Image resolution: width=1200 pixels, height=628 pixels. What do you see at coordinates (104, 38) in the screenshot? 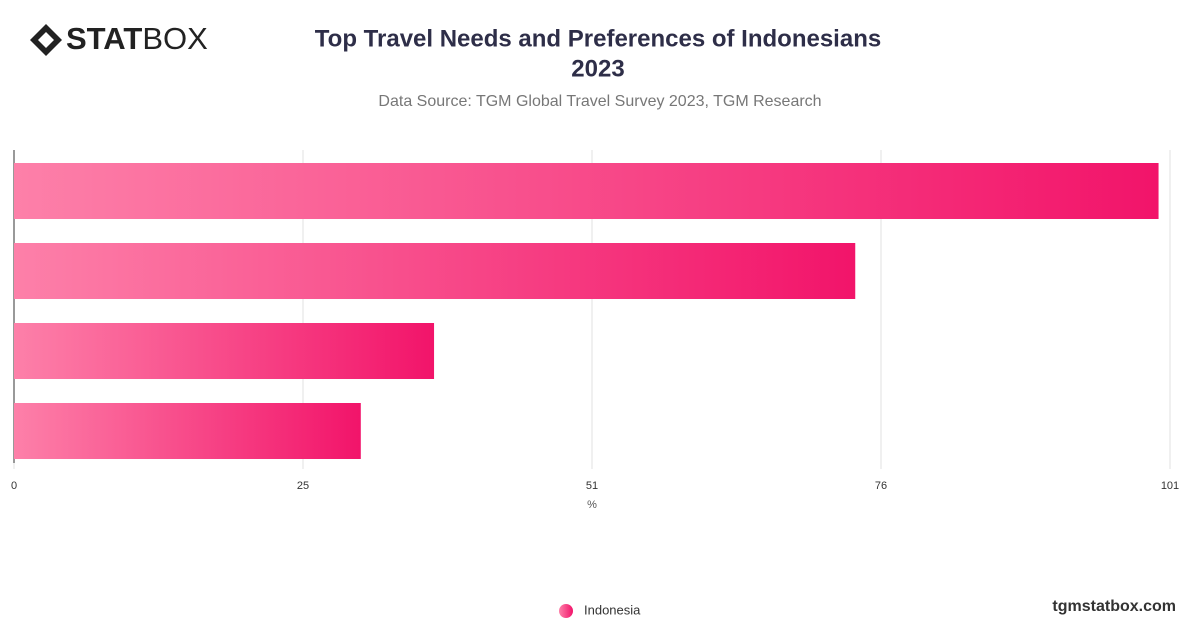
I see `logo-bold: STAT` at bounding box center [104, 38].